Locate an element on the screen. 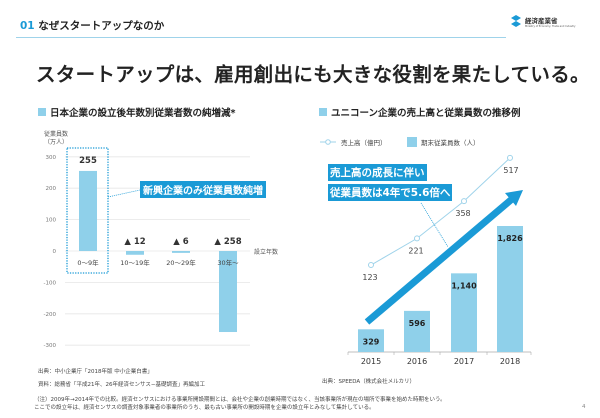  sales-label: 221 is located at coordinates (415, 250).